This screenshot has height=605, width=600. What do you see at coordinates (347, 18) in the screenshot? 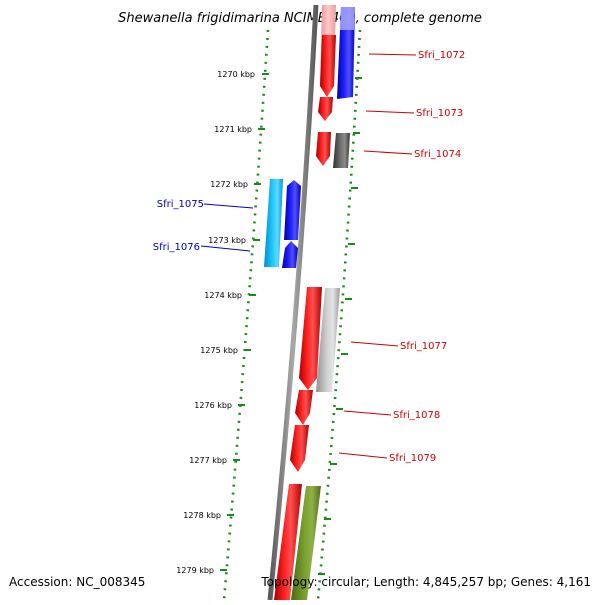
I see `feature-blue-right-top` at bounding box center [347, 18].